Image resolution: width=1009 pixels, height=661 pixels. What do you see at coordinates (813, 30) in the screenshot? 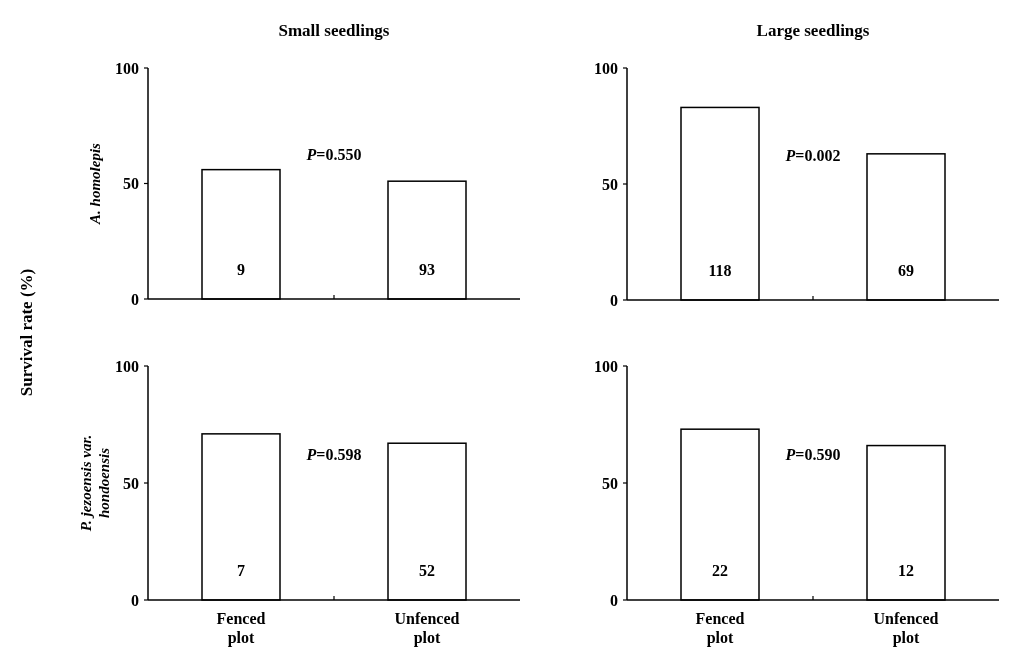
I see `chart-title: Large seedlings` at bounding box center [813, 30].